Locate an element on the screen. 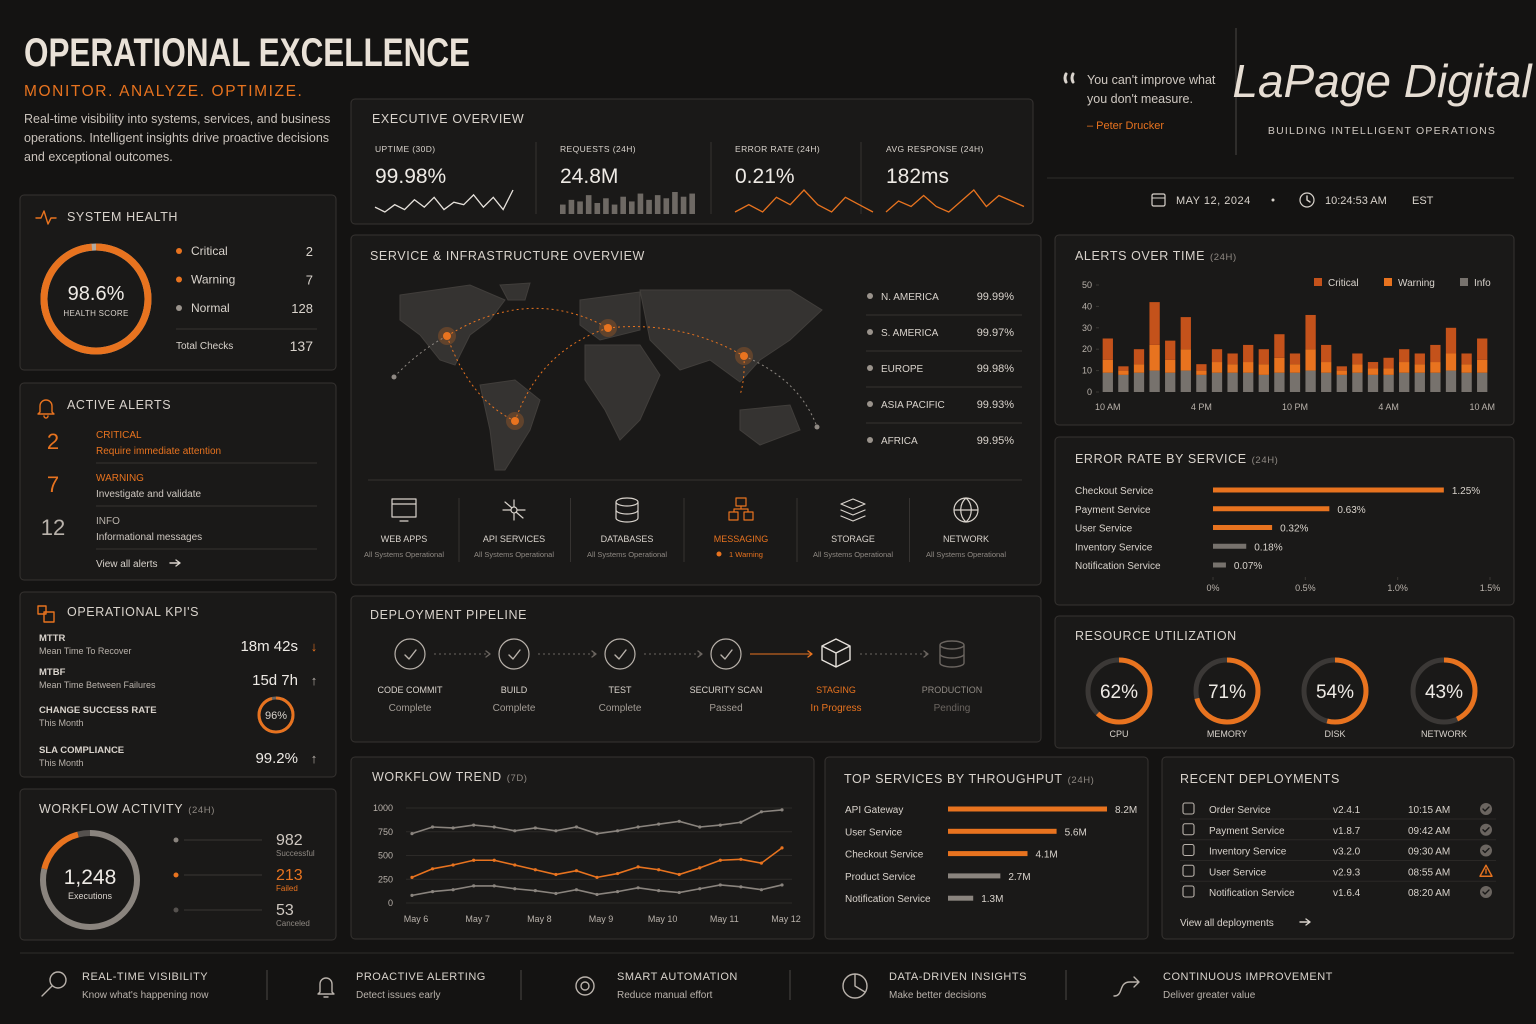 This screenshot has width=1536, height=1024. kpi-name: SLA COMPLIANCE is located at coordinates (81, 750).